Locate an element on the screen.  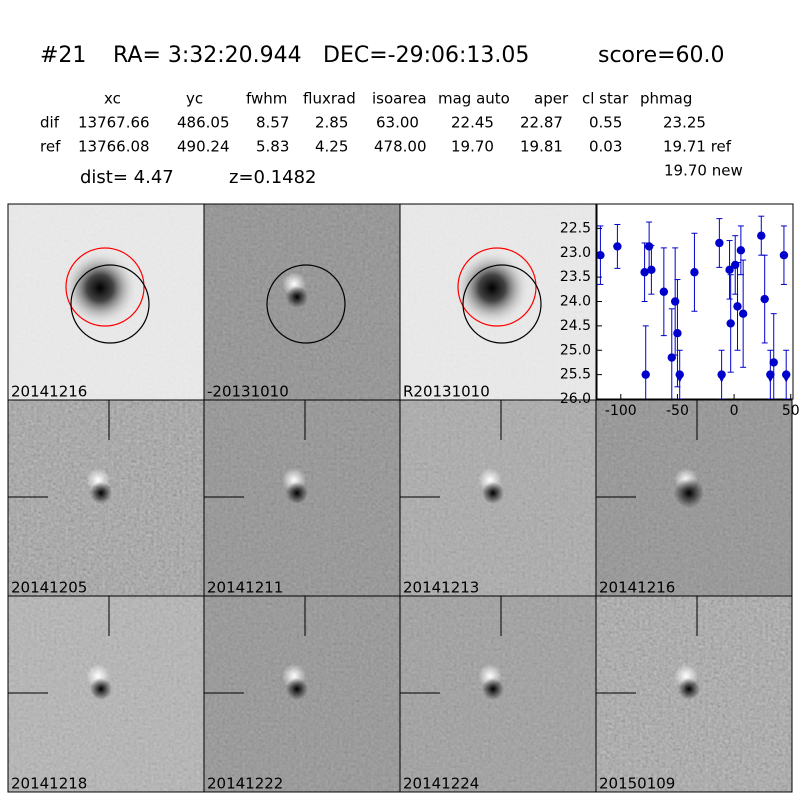
cand-id: #21 is located at coordinates (63, 55).